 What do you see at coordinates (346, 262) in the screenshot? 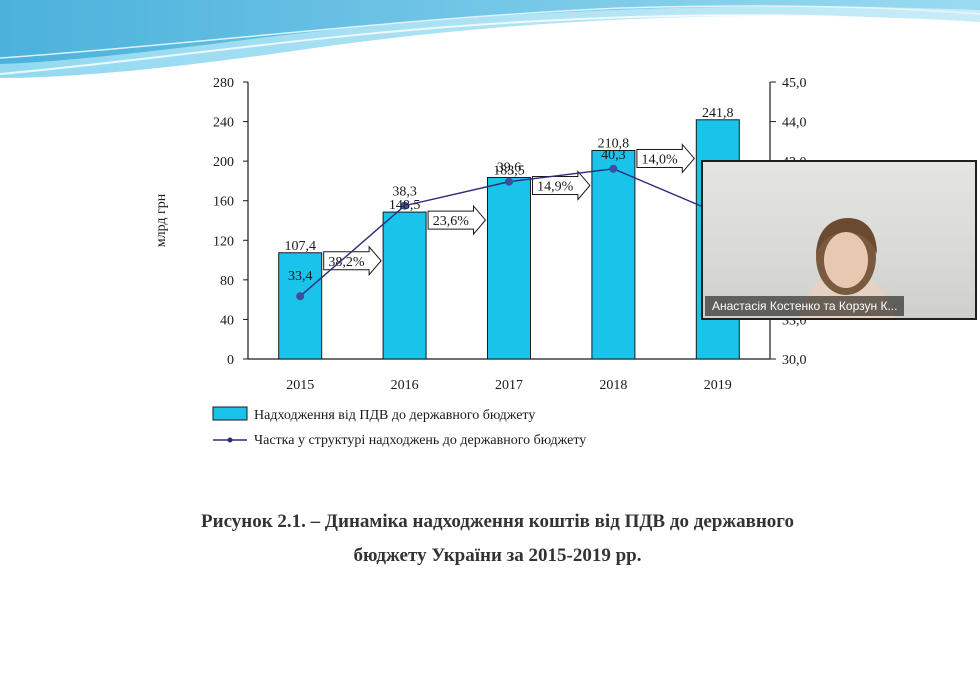
I see `growth-arrow-label: 38,2%` at bounding box center [346, 262].